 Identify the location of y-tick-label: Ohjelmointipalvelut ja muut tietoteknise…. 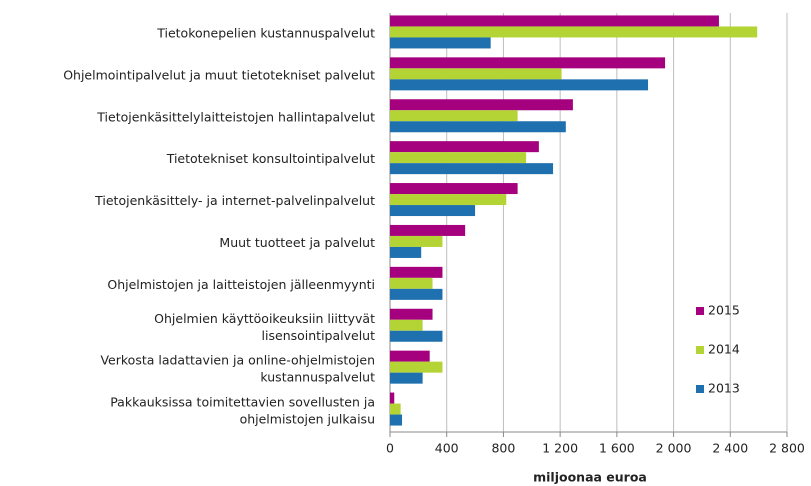
(219, 74).